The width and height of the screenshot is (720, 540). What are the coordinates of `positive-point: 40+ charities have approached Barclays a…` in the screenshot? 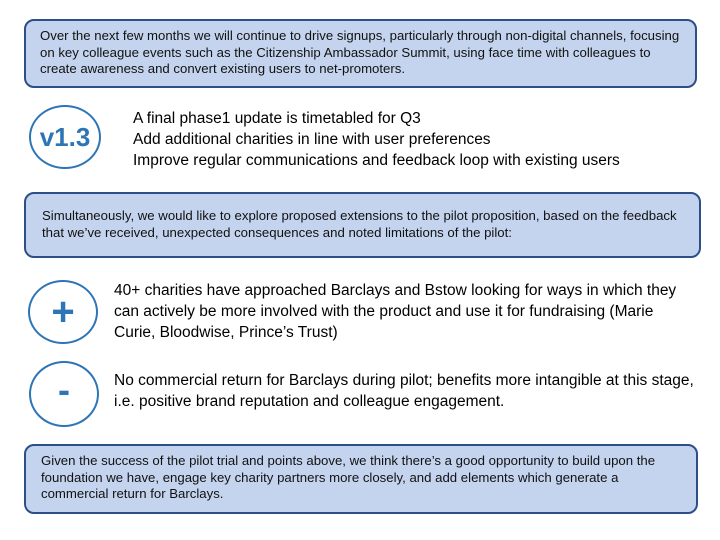 It's located at (405, 311).